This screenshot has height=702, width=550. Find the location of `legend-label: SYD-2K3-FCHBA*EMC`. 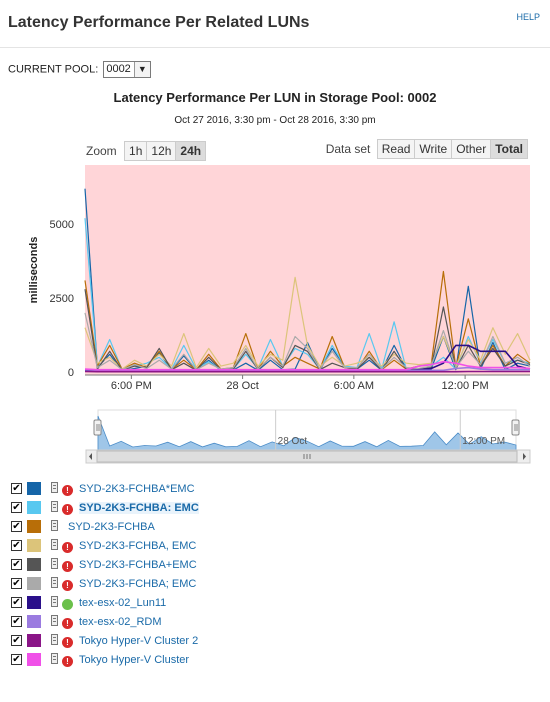

legend-label: SYD-2K3-FCHBA*EMC is located at coordinates (137, 488).